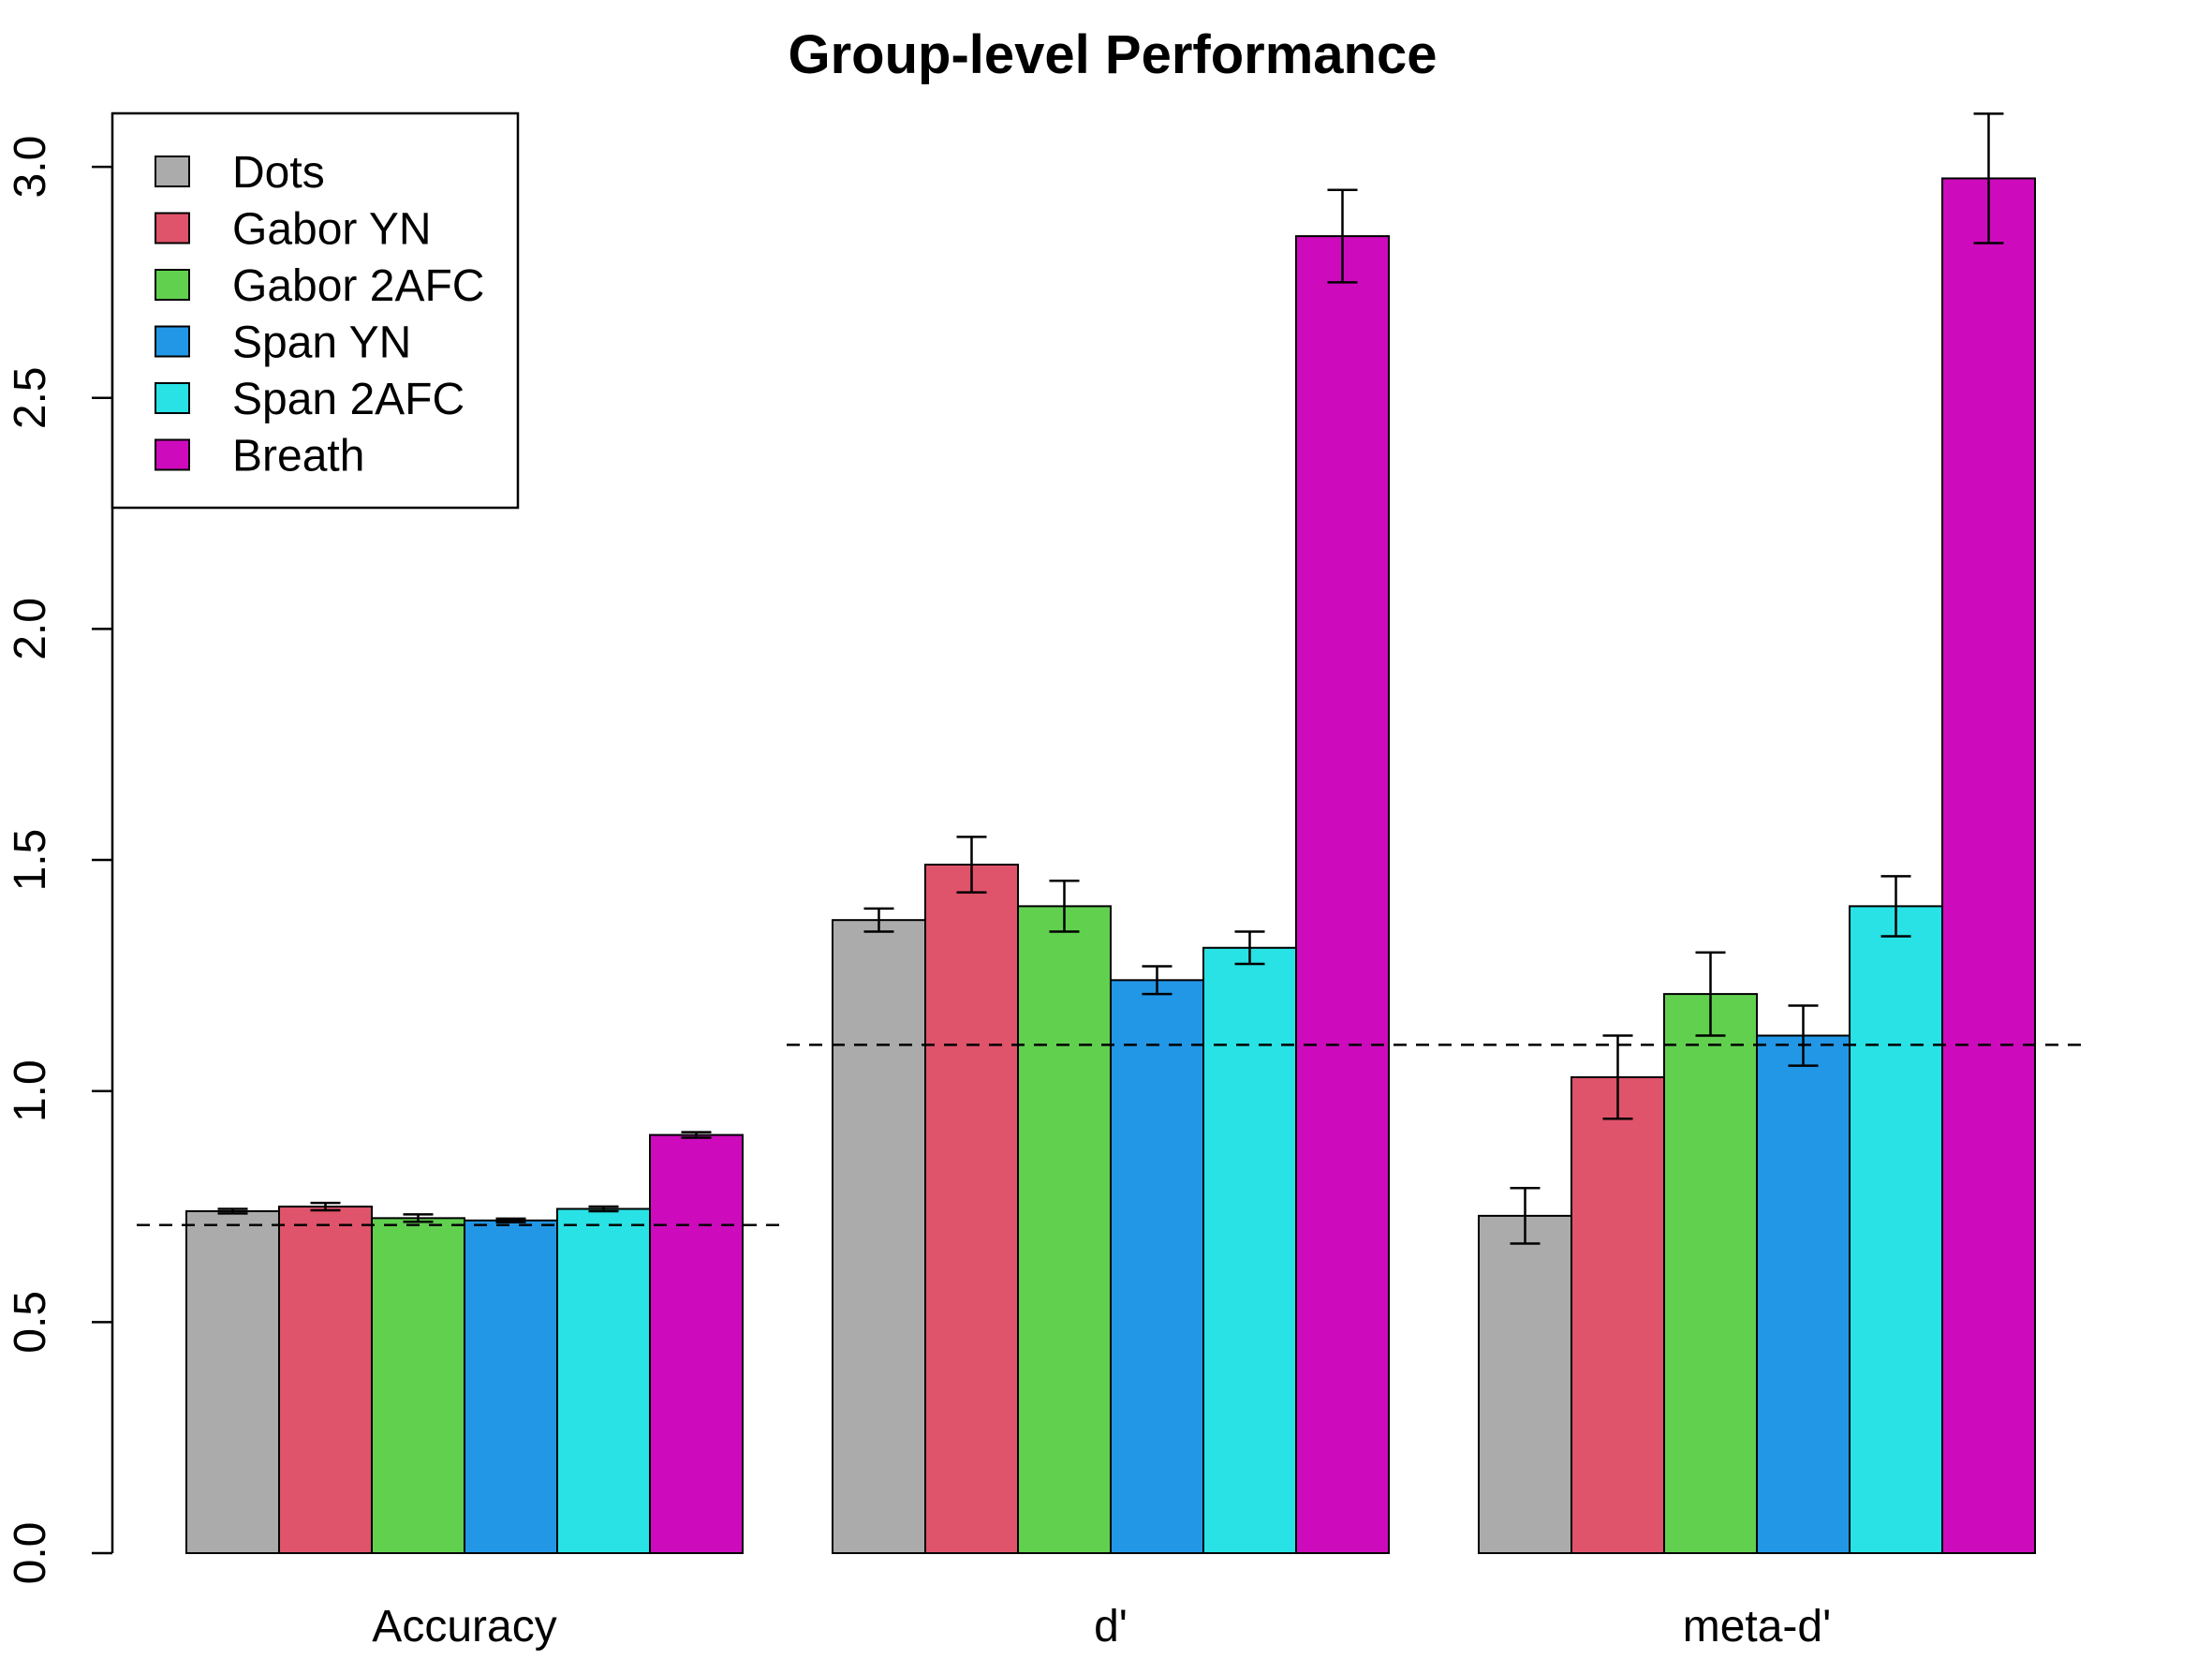 This screenshot has height=1659, width=2212. I want to click on legend-label: Span 2AFC, so click(348, 400).